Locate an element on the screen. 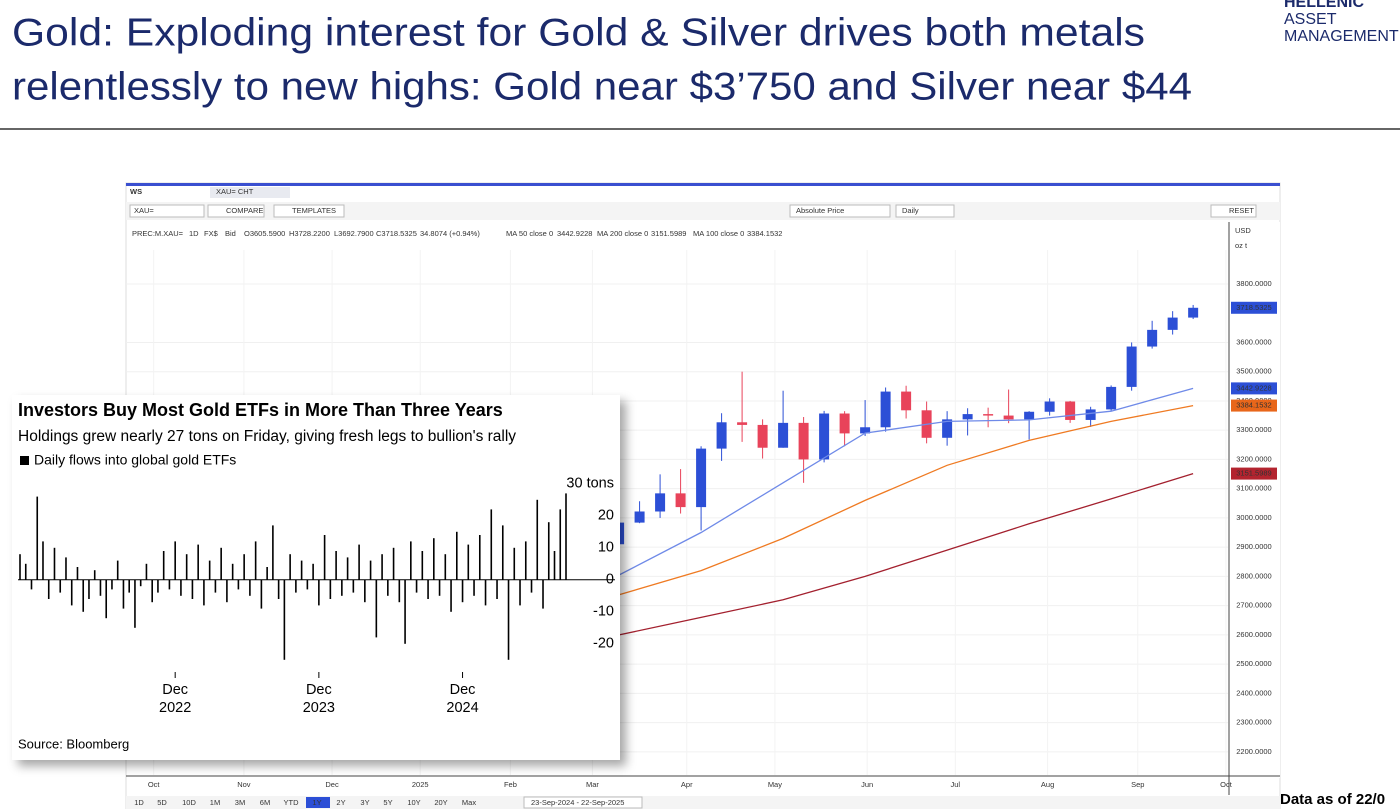 This screenshot has width=1400, height=809. legend-label: MA 100 close 0 is located at coordinates (718, 233).